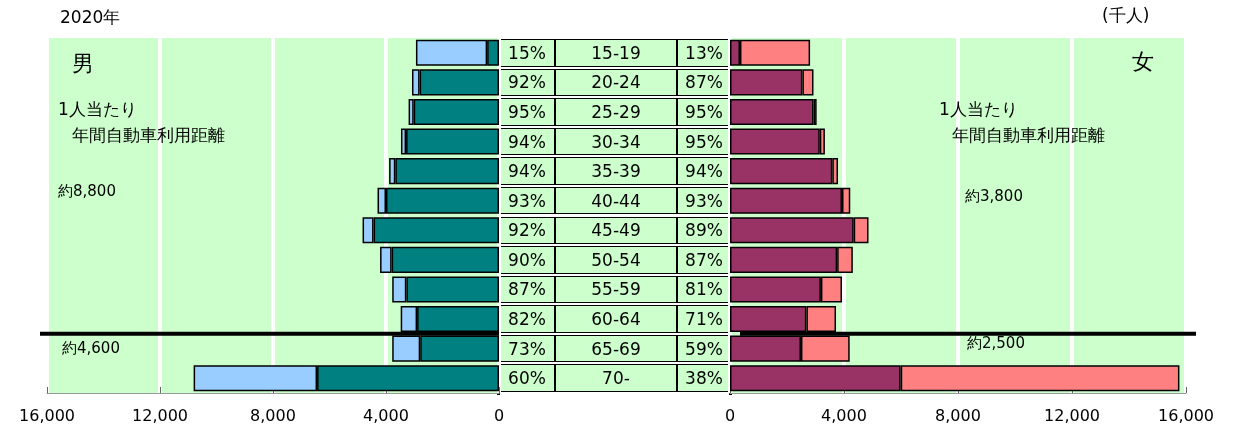  Describe the element at coordinates (1143, 61) in the screenshot. I see `annotation: 女` at that location.